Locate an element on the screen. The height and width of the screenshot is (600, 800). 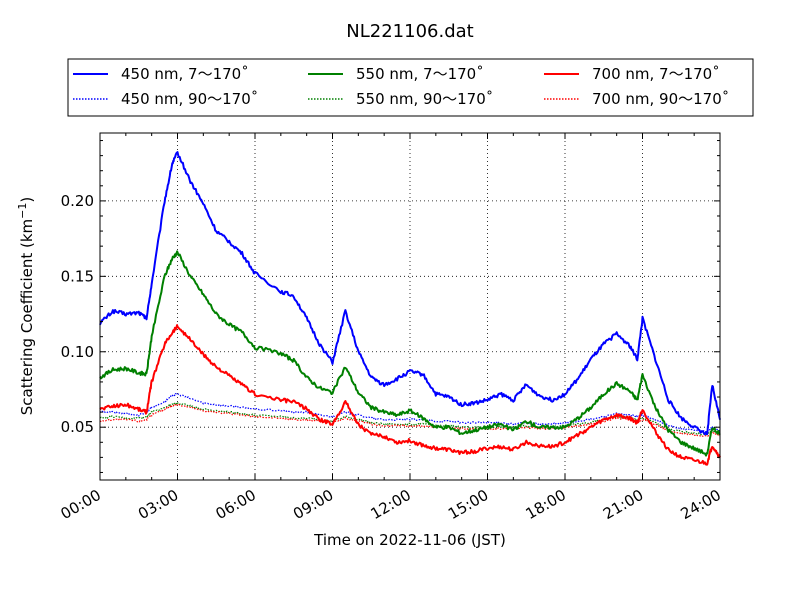
y-tick-label: 0.20 is located at coordinates (77, 201).